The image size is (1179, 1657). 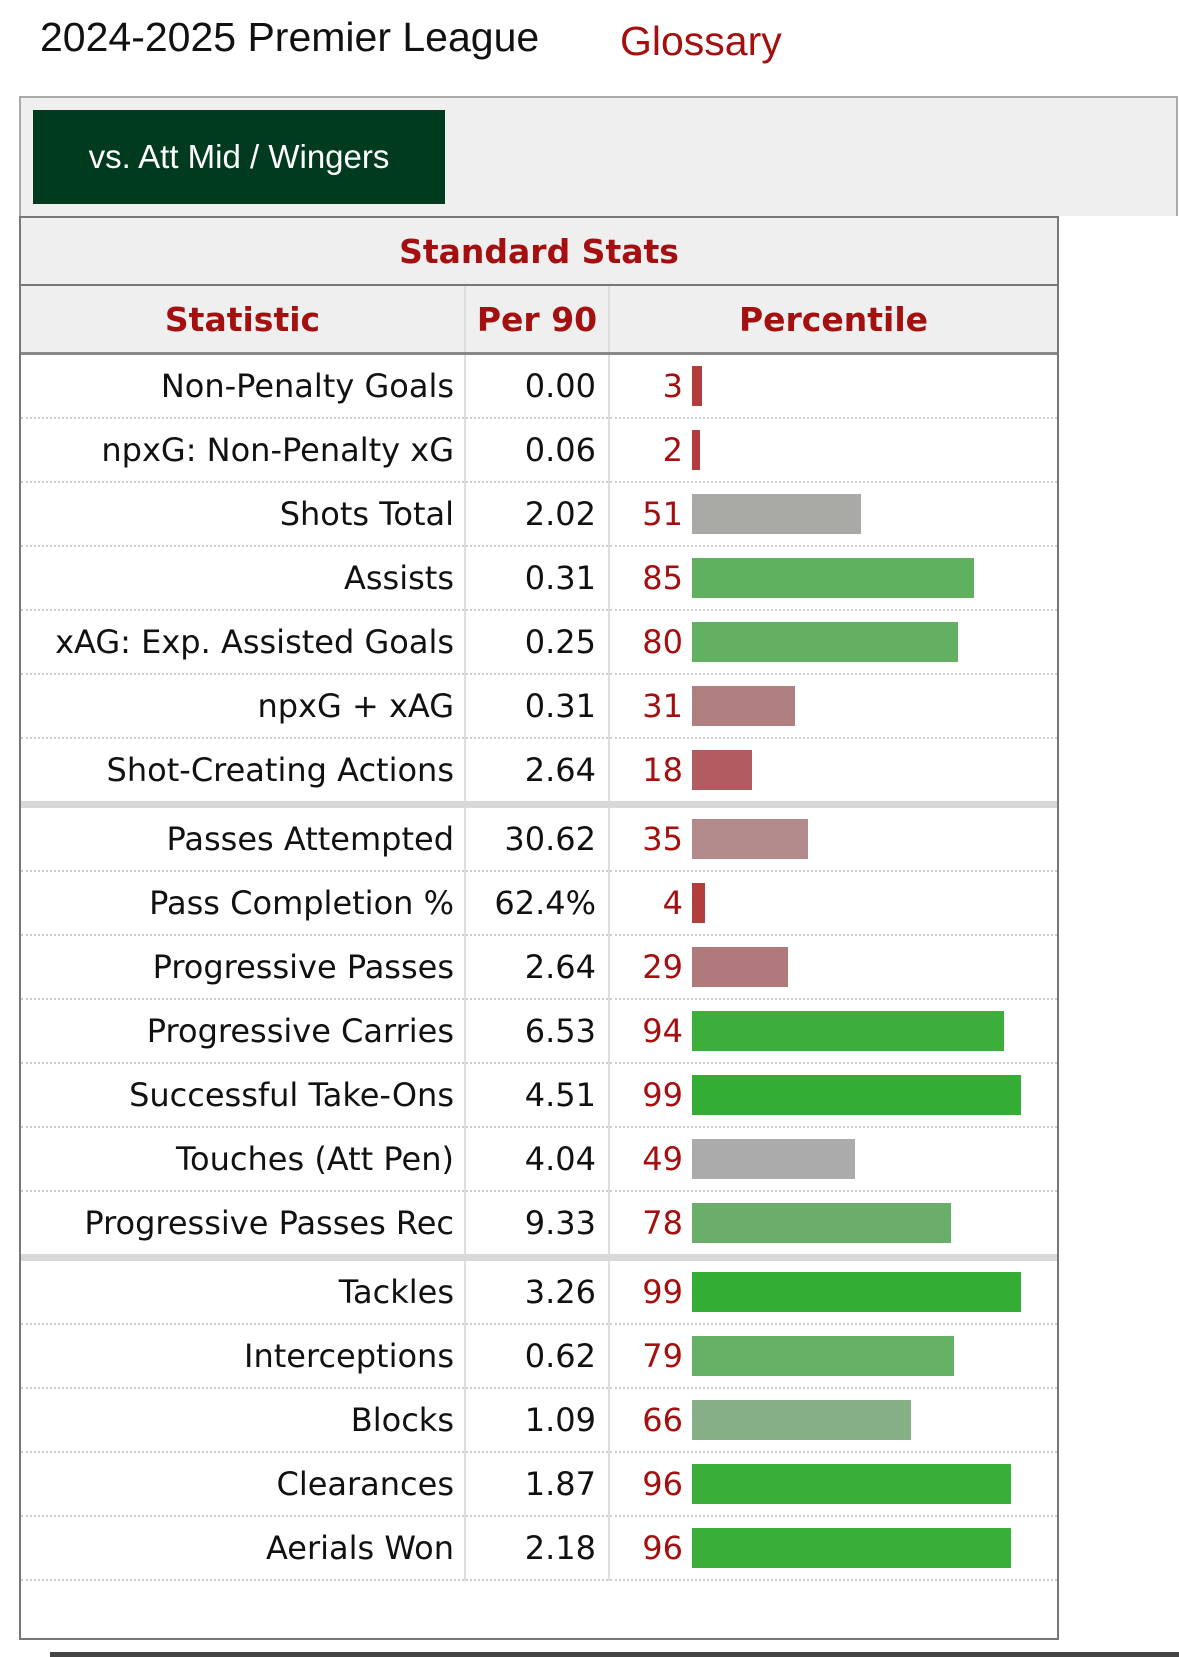 I want to click on table-row: Passes Attempted 30.62 35, so click(x=539, y=838).